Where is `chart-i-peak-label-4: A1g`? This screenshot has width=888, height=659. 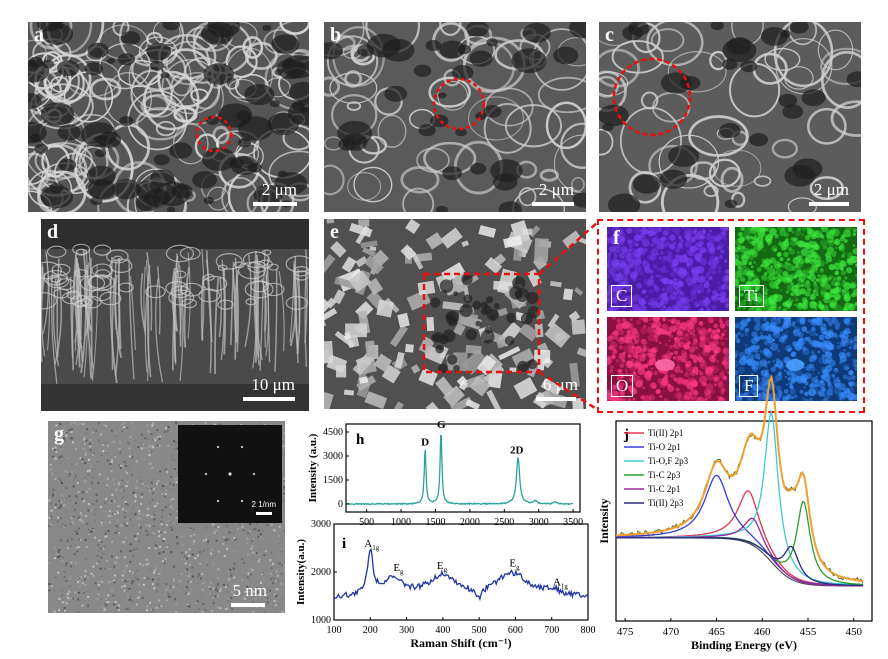 chart-i-peak-label-4: A1g is located at coordinates (560, 584).